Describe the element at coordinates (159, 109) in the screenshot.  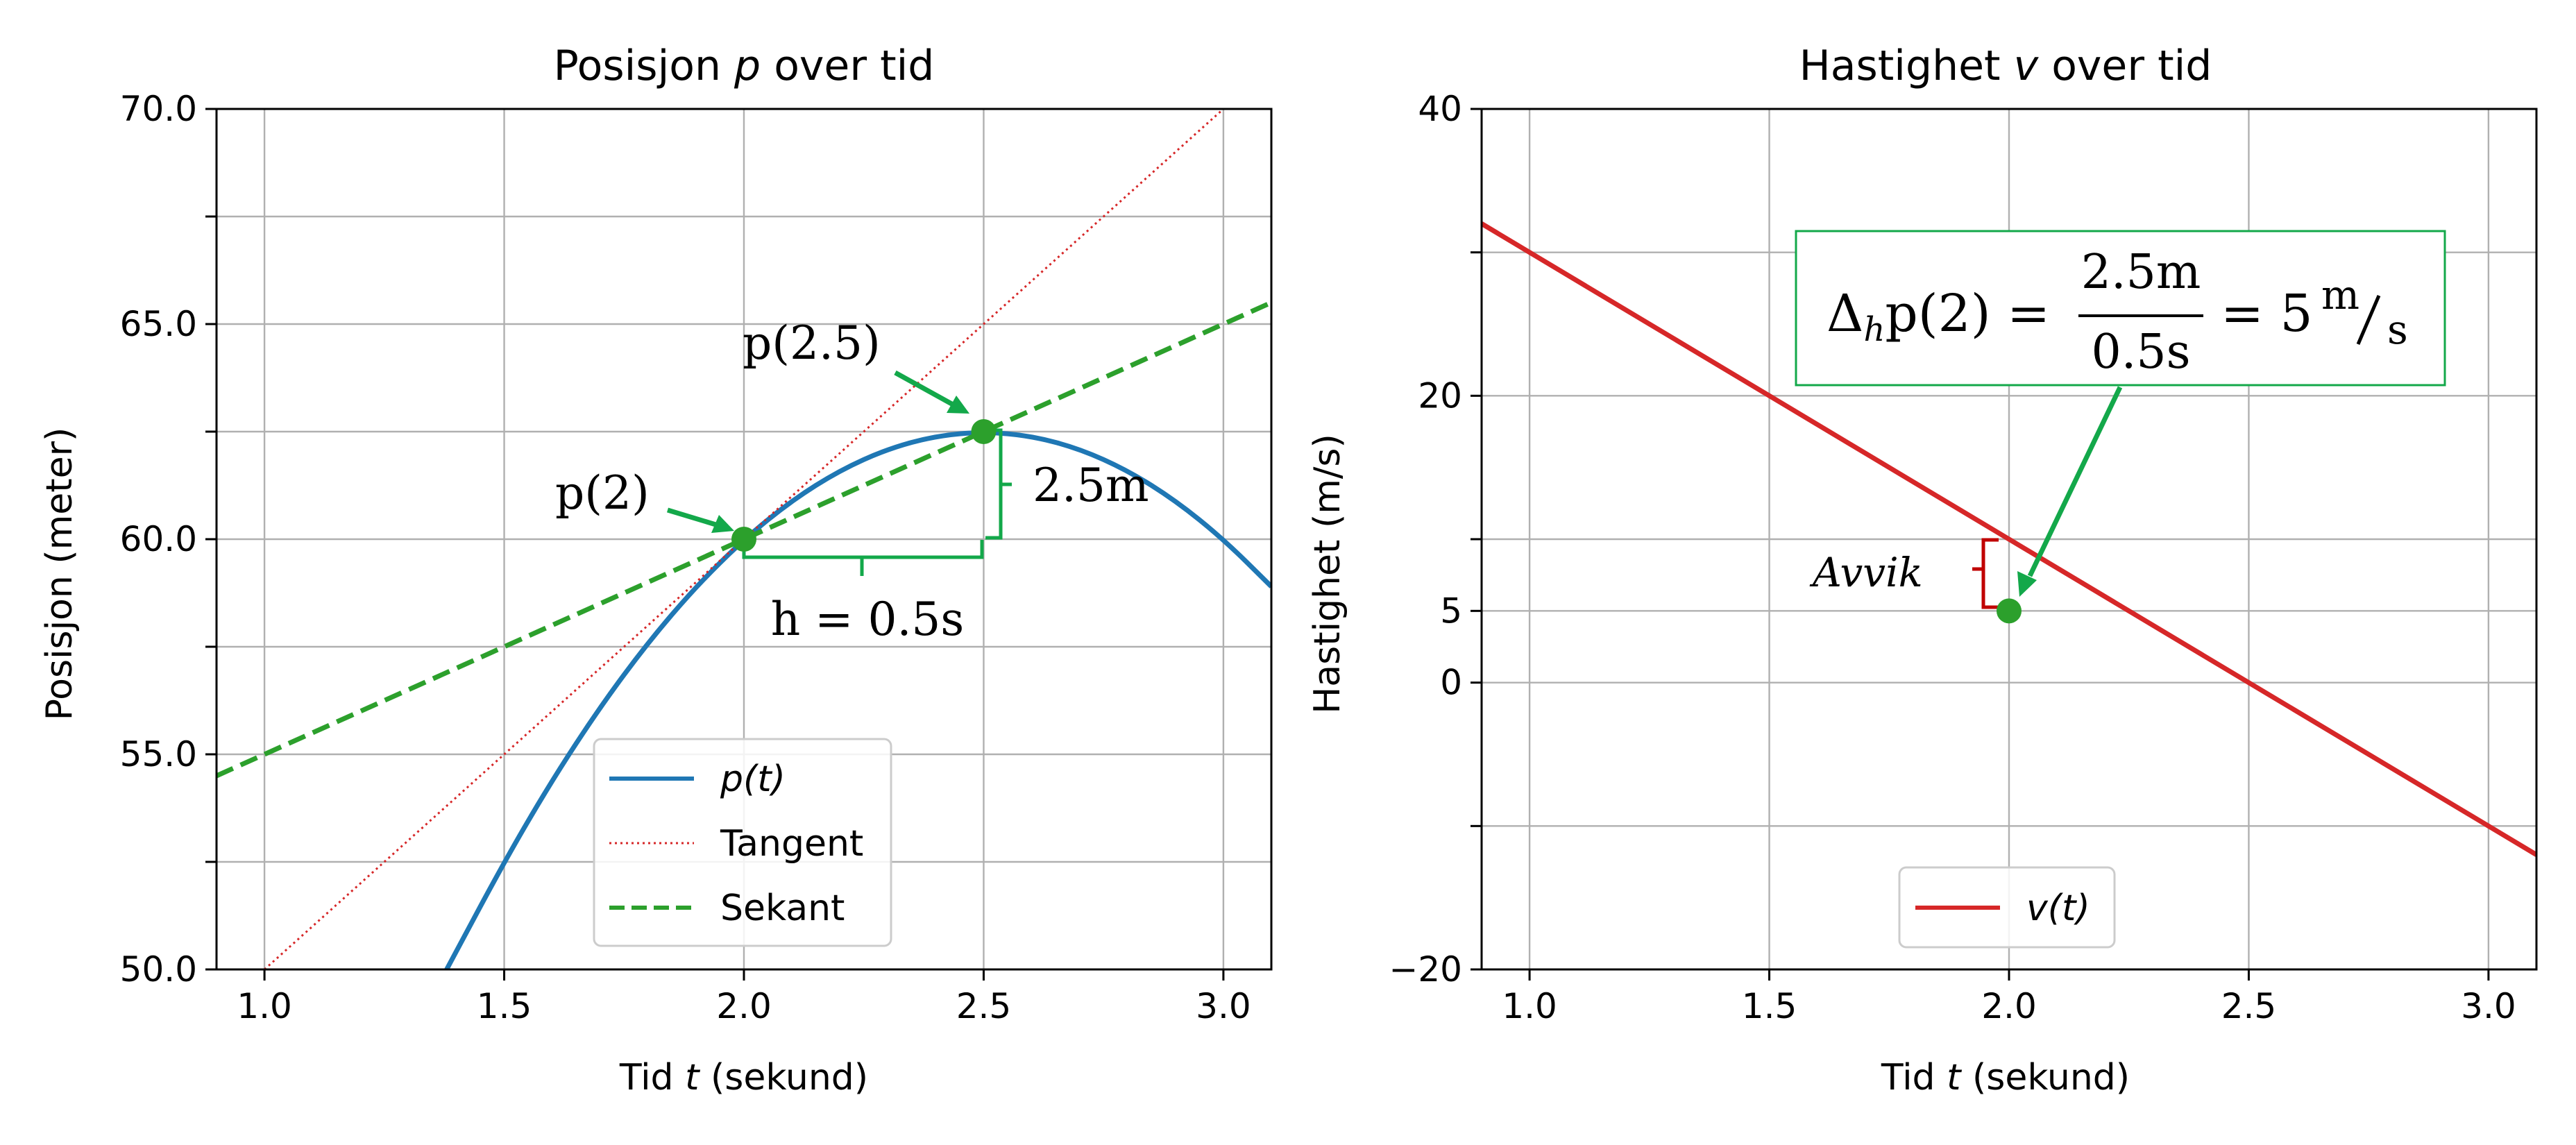
I see `y-tick-label-8: 70.0` at that location.